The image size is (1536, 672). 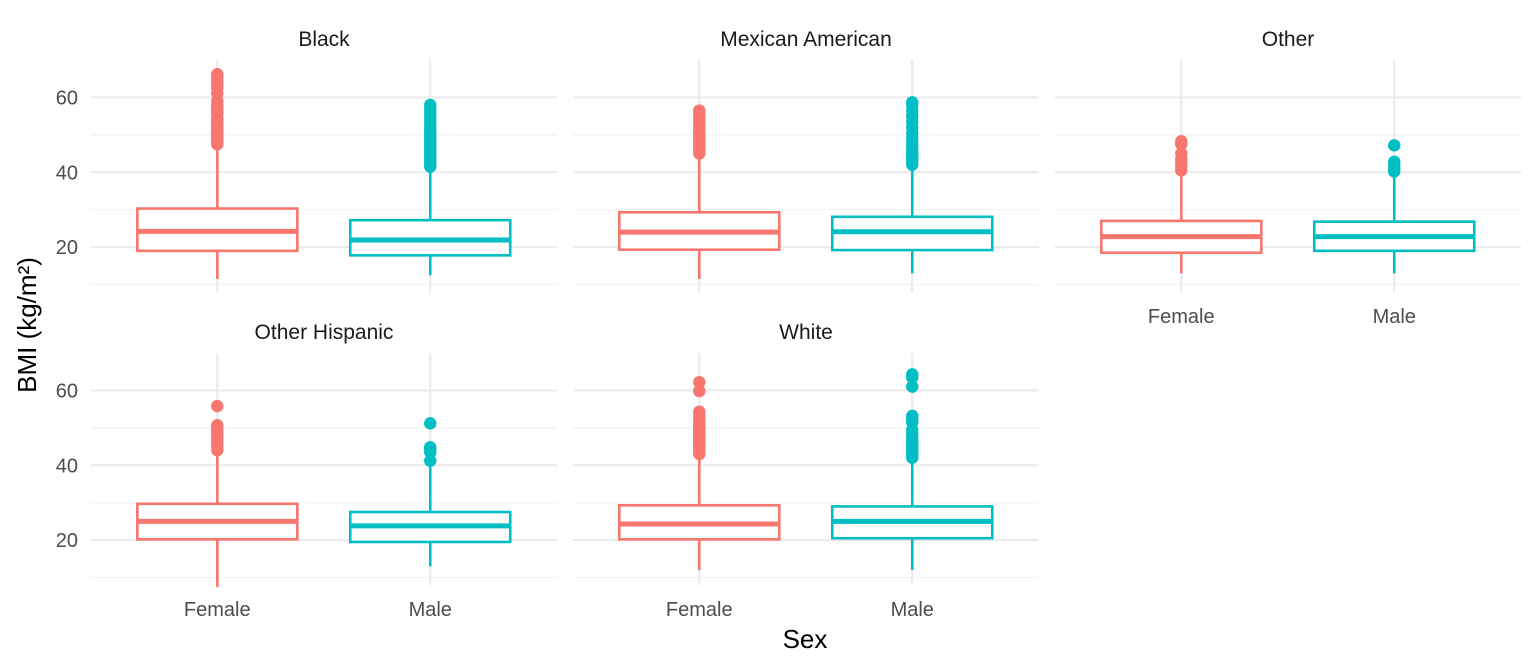 What do you see at coordinates (805, 639) in the screenshot?
I see `x-axis-title: Sex` at bounding box center [805, 639].